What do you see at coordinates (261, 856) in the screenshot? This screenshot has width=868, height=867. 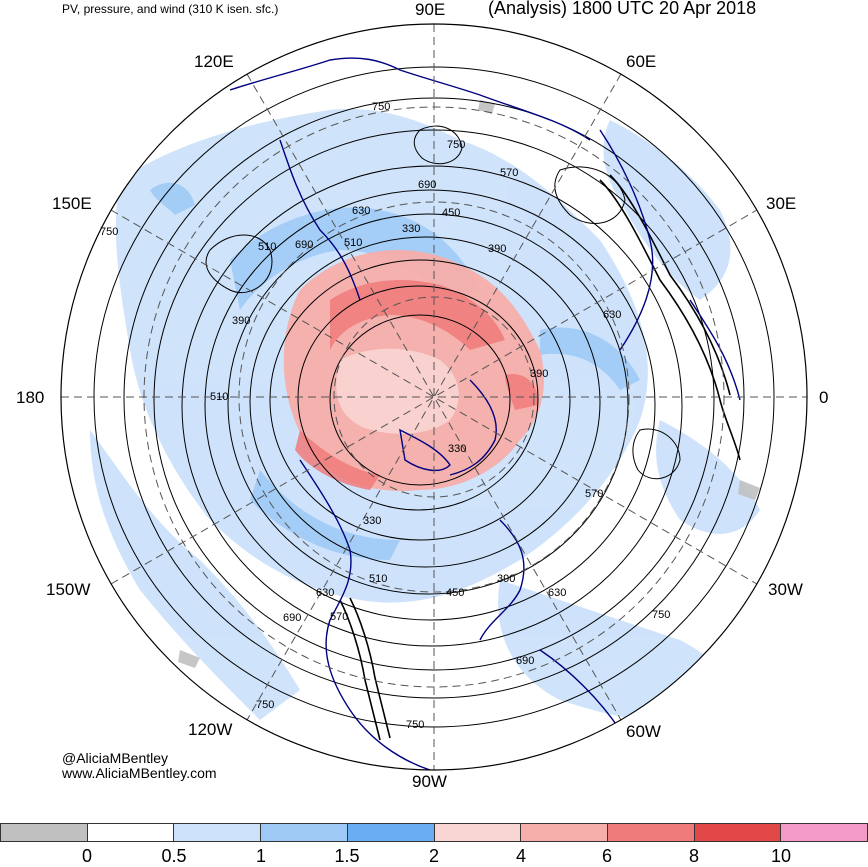 I see `colorbar-tick-label: 1` at bounding box center [261, 856].